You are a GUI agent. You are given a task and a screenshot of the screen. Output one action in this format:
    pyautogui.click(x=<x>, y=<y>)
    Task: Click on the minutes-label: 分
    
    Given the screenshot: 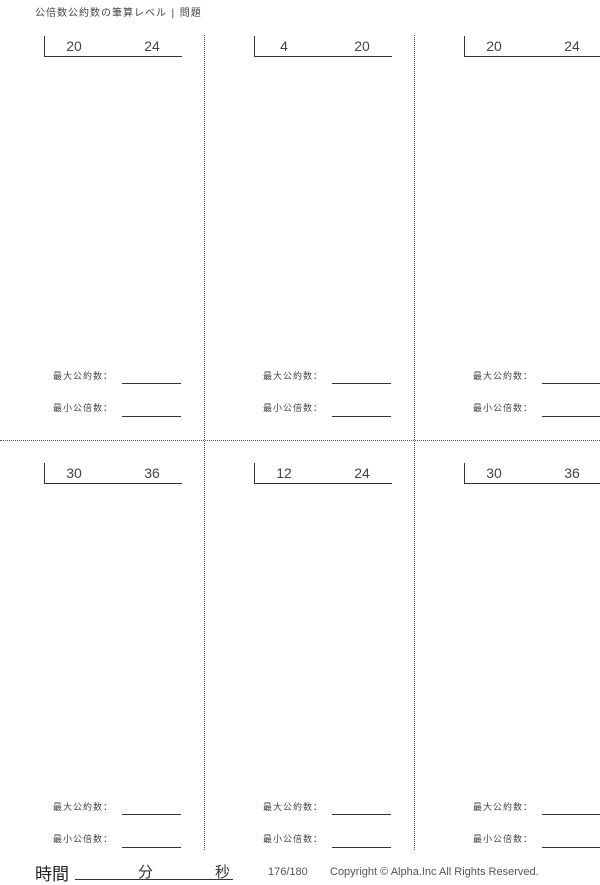 What is the action you would take?
    pyautogui.click(x=146, y=872)
    